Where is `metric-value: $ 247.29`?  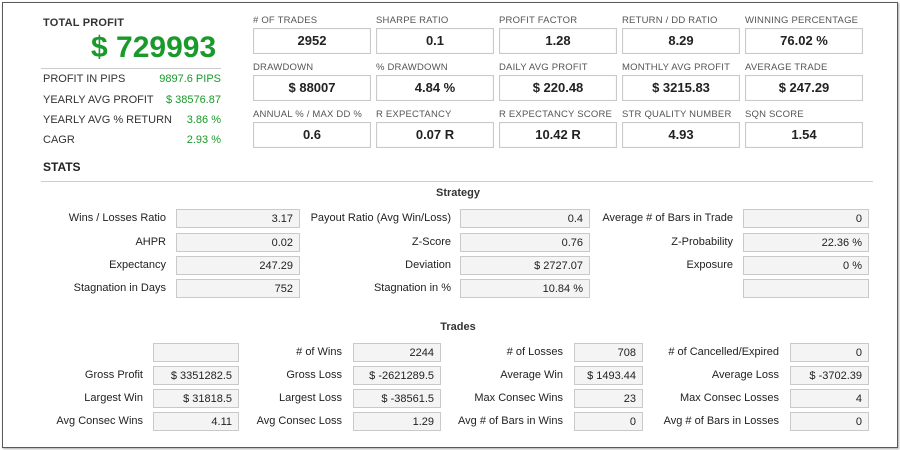
metric-value: $ 247.29 is located at coordinates (804, 88).